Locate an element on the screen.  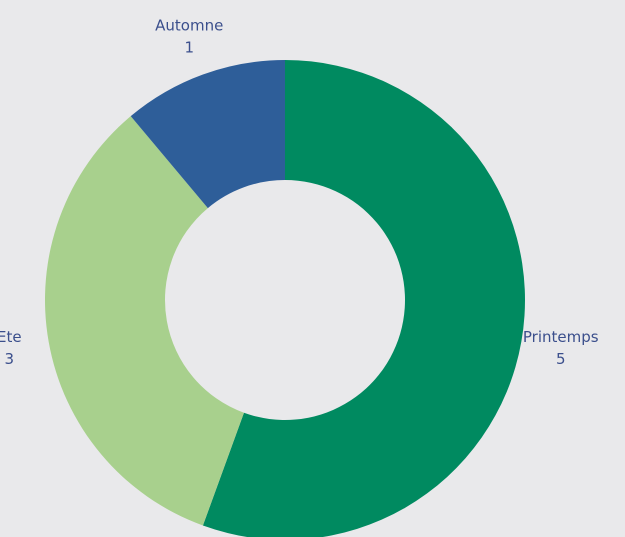
donut-slice is located at coordinates (207, 134).